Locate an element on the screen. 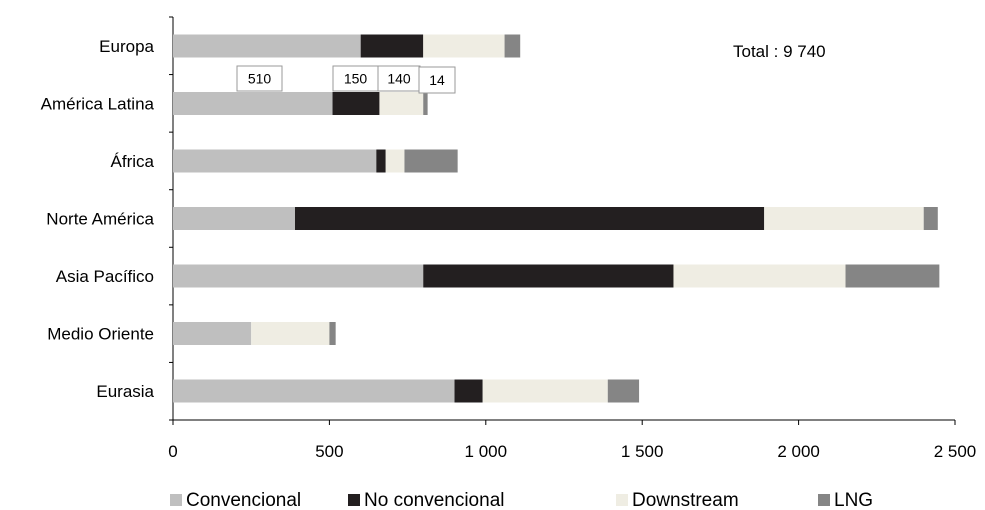 The width and height of the screenshot is (985, 510). category-label: Eurasia is located at coordinates (125, 391).